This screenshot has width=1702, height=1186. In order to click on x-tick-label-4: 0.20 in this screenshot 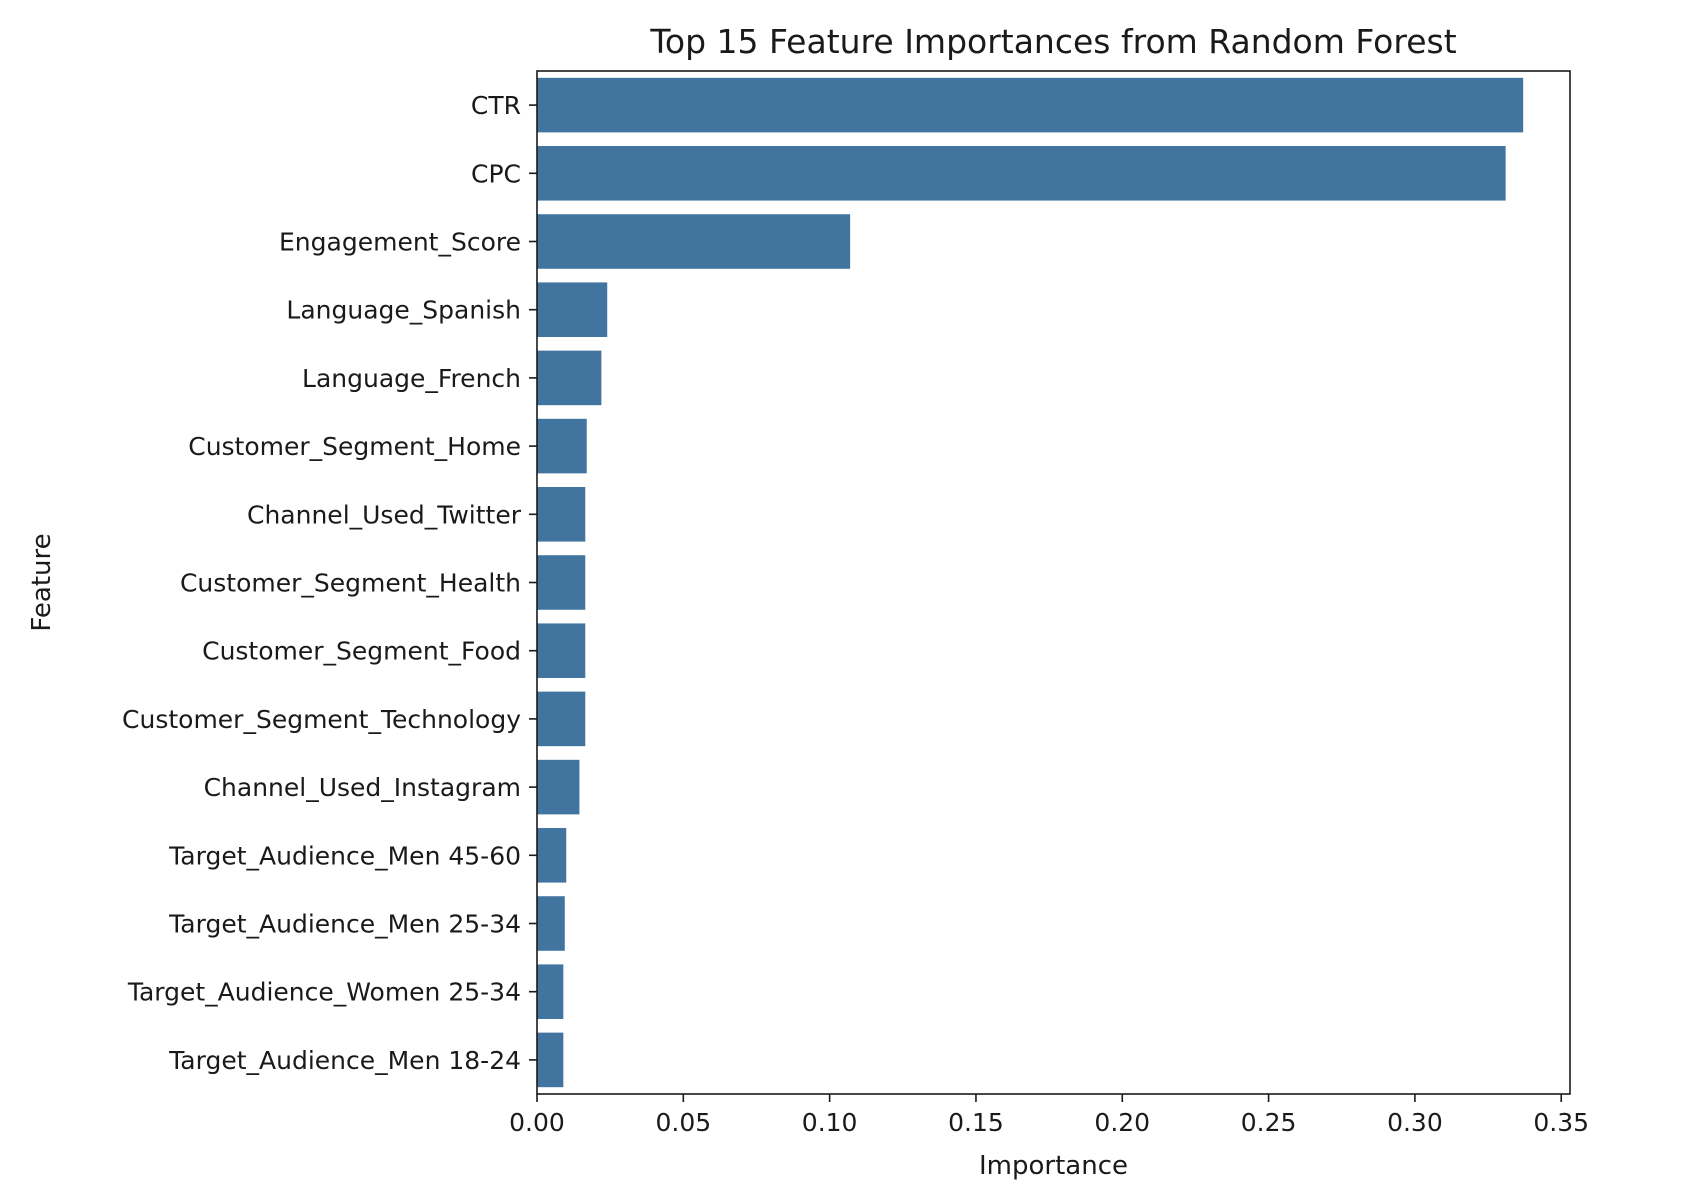, I will do `click(1122, 1122)`.